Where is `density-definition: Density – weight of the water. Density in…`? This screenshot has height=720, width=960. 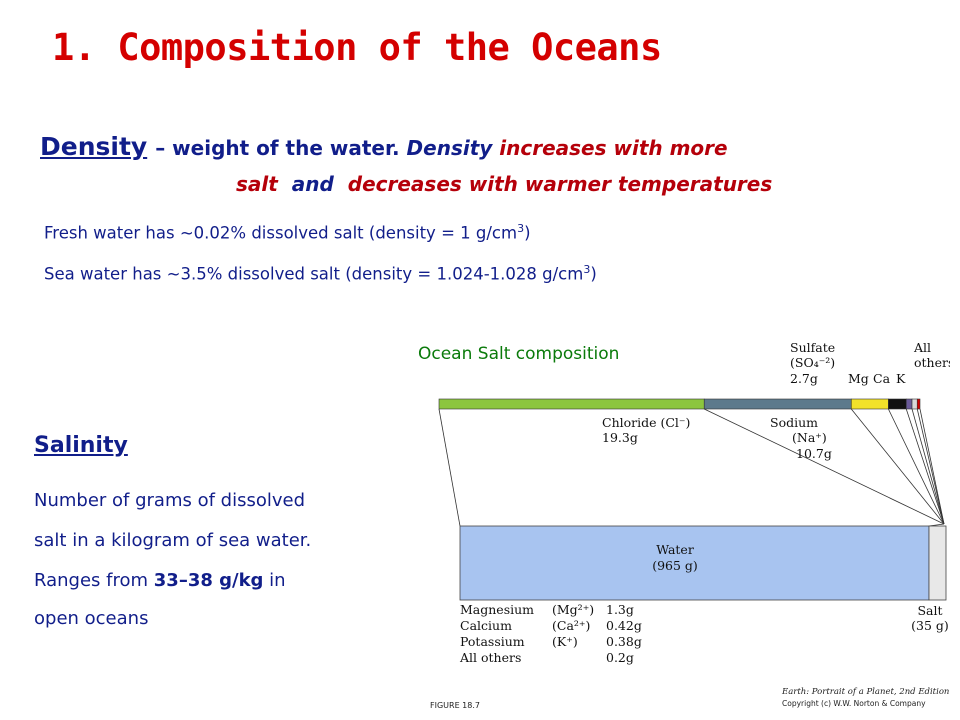
density-definition: Density – weight of the water. Density in… is located at coordinates (480, 146).